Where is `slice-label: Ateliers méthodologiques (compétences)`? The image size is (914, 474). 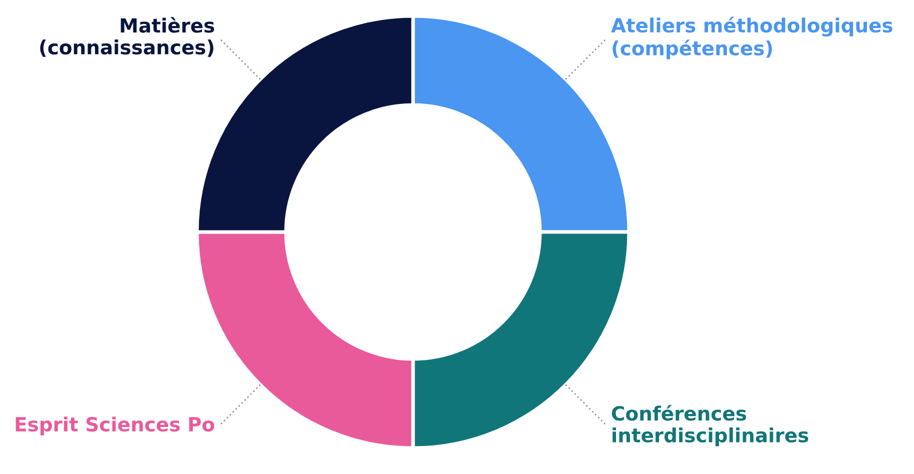 slice-label: Ateliers méthodologiques (compétences) is located at coordinates (751, 38).